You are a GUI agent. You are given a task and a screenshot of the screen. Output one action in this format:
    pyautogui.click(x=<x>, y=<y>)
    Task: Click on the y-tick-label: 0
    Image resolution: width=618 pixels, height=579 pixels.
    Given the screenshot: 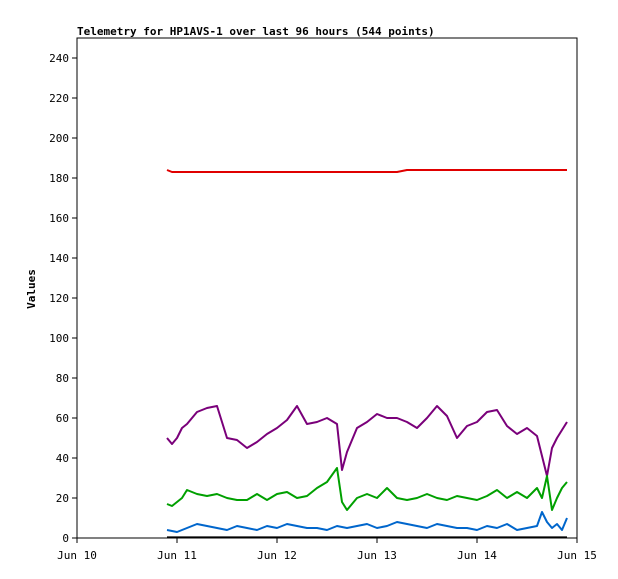 What is the action you would take?
    pyautogui.click(x=65, y=538)
    